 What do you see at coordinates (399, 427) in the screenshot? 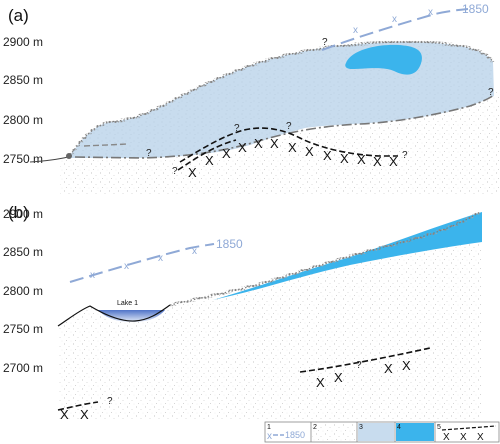
I see `legend-item-4-number: 4` at bounding box center [399, 427].